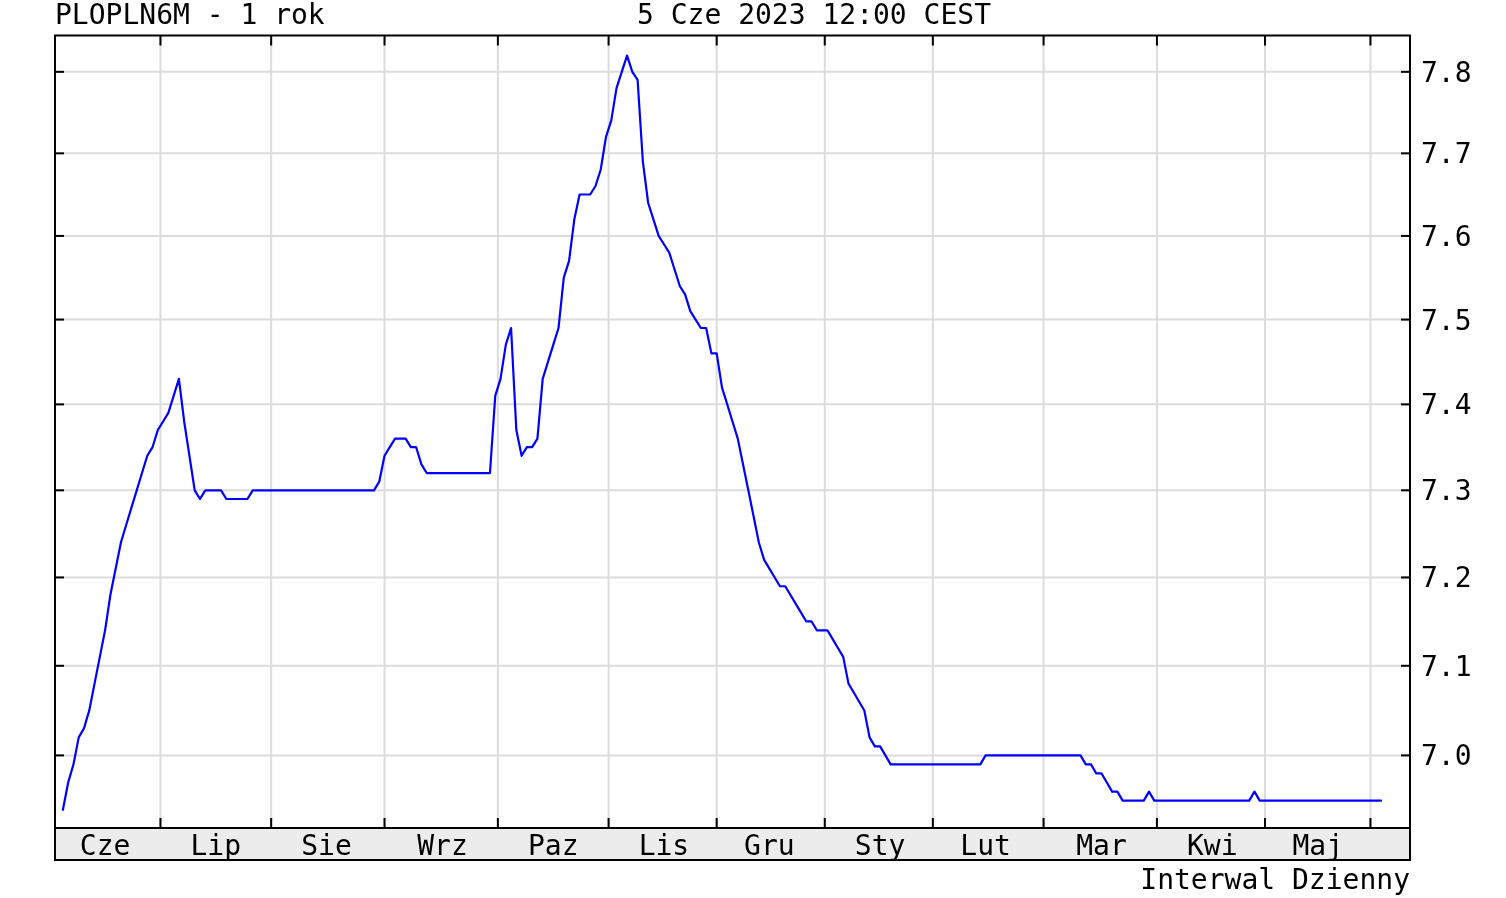 This screenshot has height=898, width=1506. Describe the element at coordinates (769, 845) in the screenshot. I see `x-tick-label: Gru` at that location.